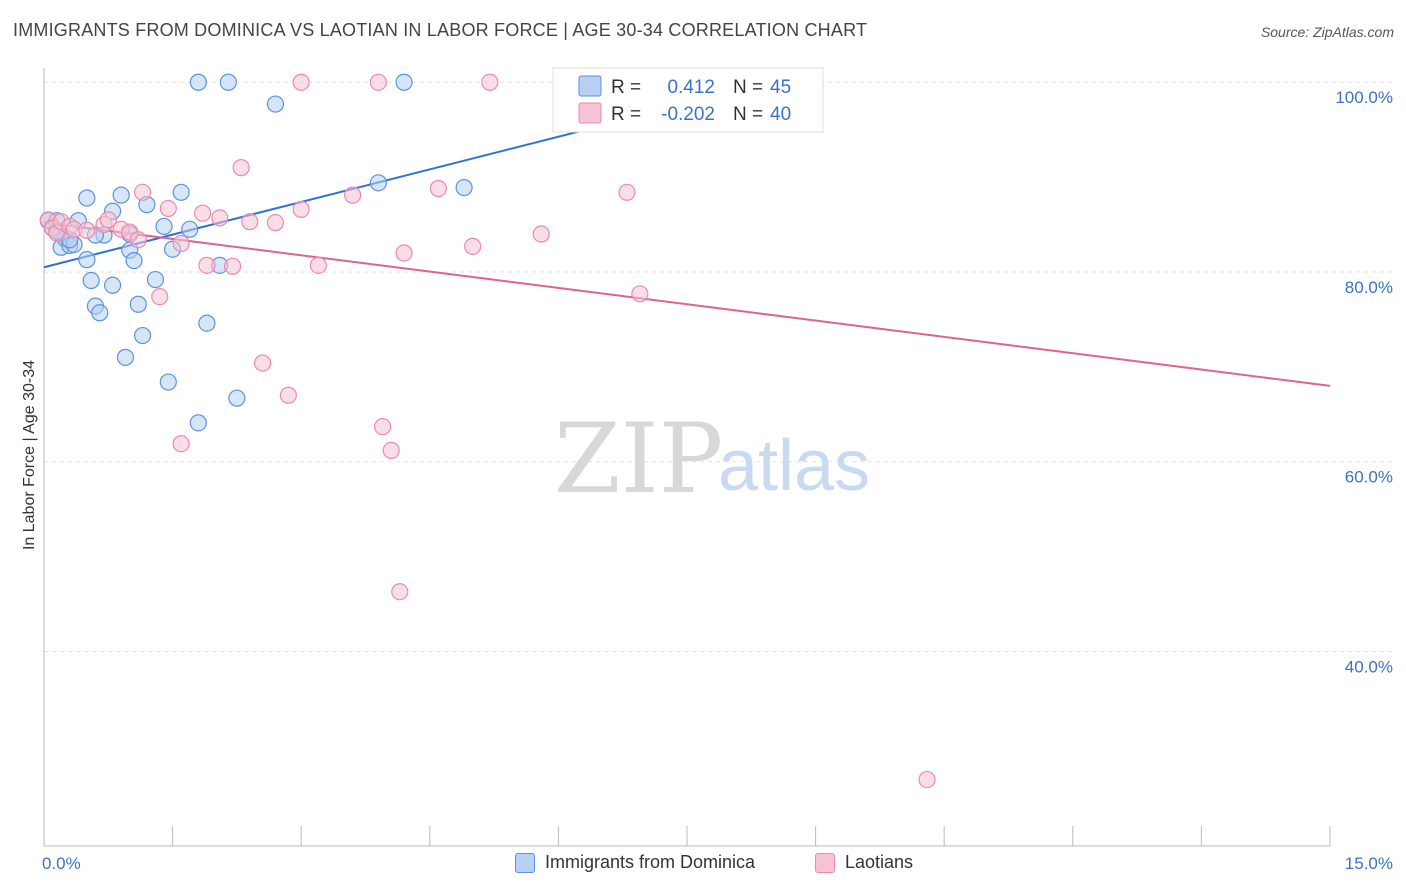 This screenshot has width=1406, height=892. What do you see at coordinates (1364, 97) in the screenshot?
I see `y-tick-label: 100.0%` at bounding box center [1364, 97].